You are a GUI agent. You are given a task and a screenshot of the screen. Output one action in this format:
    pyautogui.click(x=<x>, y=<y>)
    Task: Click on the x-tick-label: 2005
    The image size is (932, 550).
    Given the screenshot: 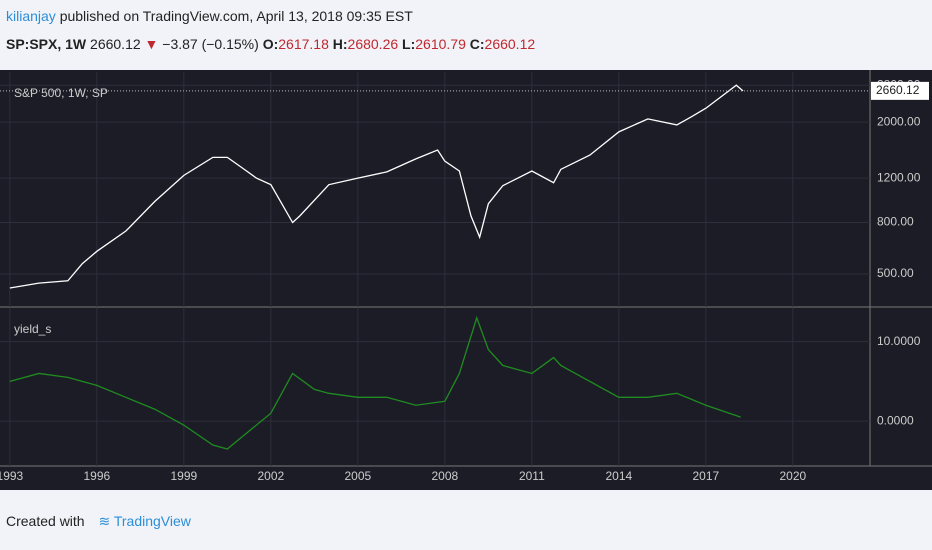 What is the action you would take?
    pyautogui.click(x=358, y=476)
    